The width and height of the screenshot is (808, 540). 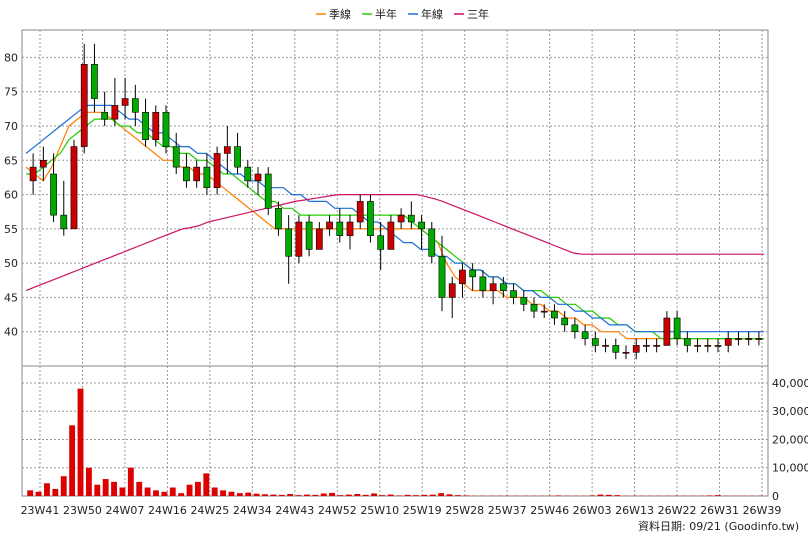 What do you see at coordinates (125, 510) in the screenshot?
I see `x-tick-label: 24W07` at bounding box center [125, 510].